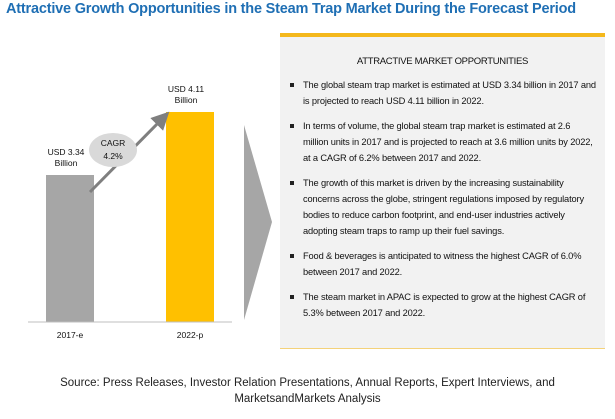 The width and height of the screenshot is (615, 419). Describe the element at coordinates (70, 248) in the screenshot. I see `bar-2017-e` at that location.